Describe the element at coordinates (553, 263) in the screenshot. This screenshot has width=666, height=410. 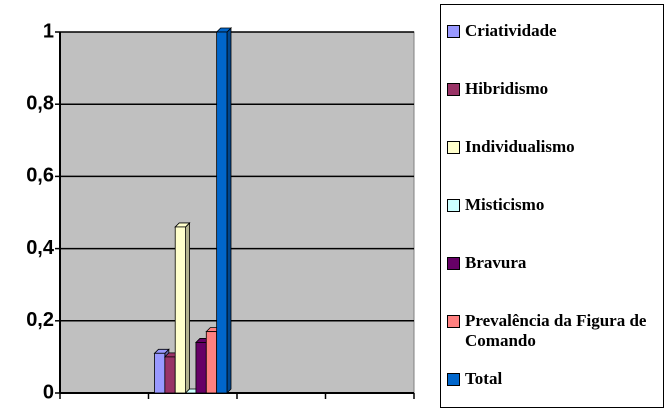
I see `legend-entry: Bravura` at that location.